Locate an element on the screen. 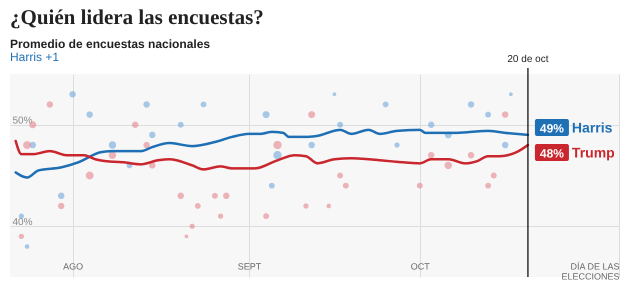 This screenshot has width=632, height=283. x-tick-label: AGO is located at coordinates (73, 267).